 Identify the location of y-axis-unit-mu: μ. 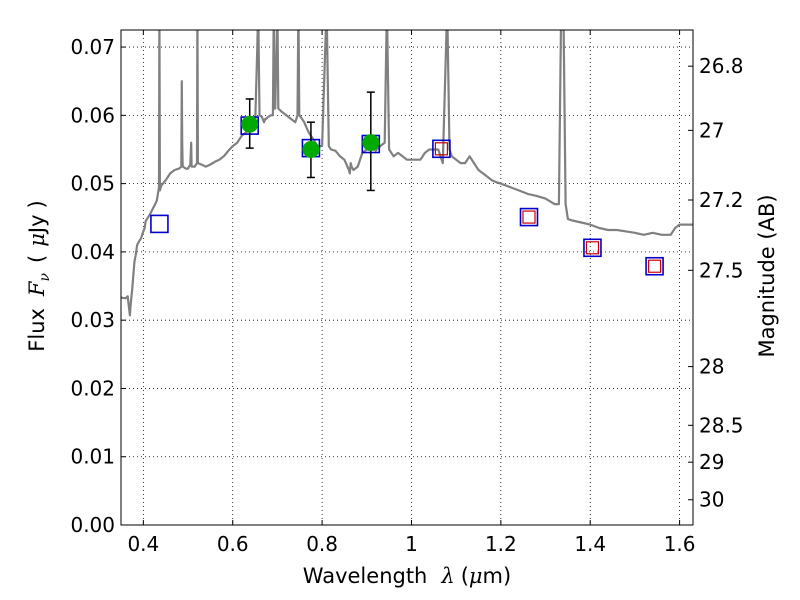
(37, 240).